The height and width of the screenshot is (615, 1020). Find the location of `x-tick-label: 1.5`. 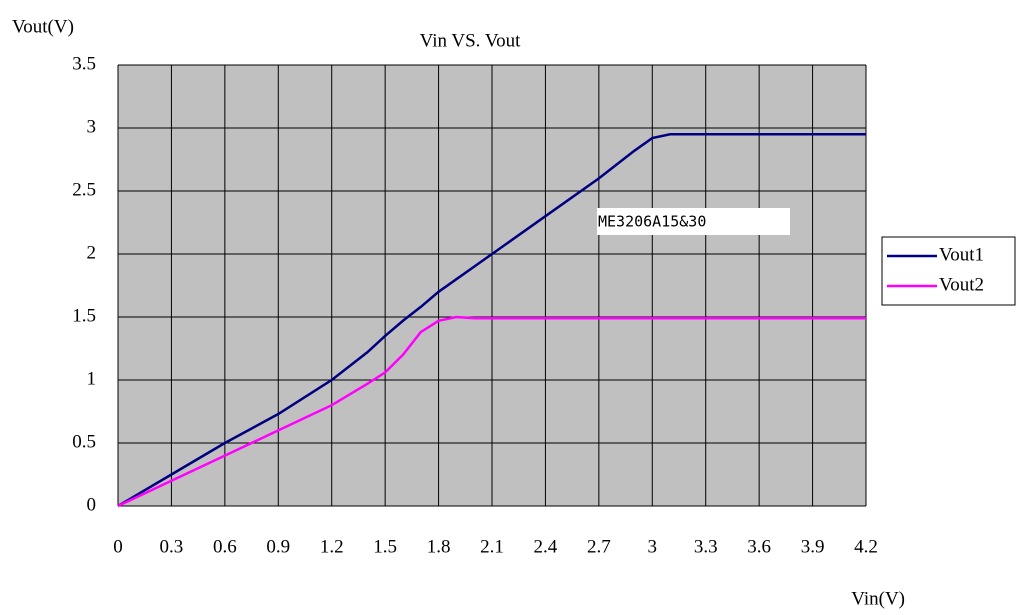

x-tick-label: 1.5 is located at coordinates (385, 546).